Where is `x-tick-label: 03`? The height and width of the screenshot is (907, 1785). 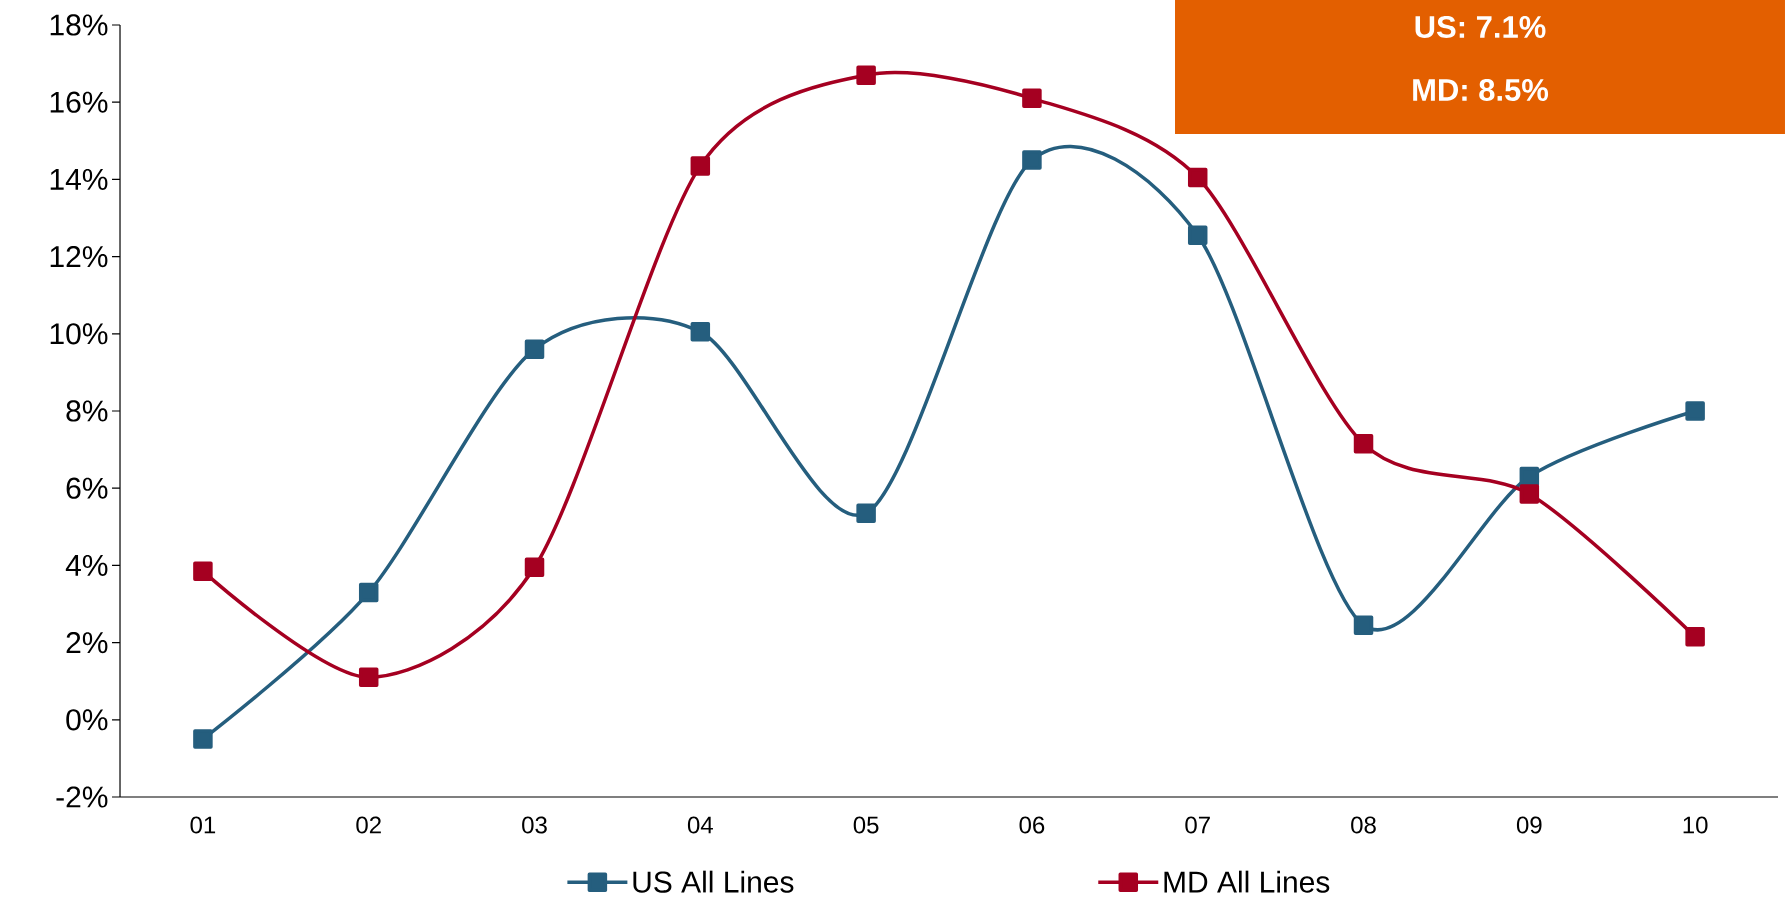
x-tick-label: 03 is located at coordinates (534, 825).